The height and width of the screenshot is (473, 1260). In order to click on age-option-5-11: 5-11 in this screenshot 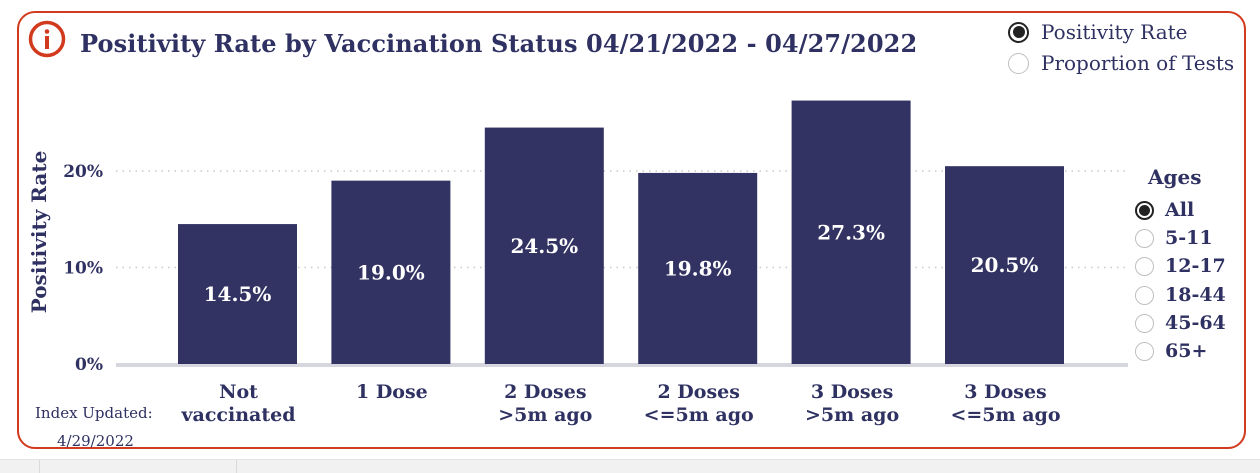, I will do `click(1174, 238)`.